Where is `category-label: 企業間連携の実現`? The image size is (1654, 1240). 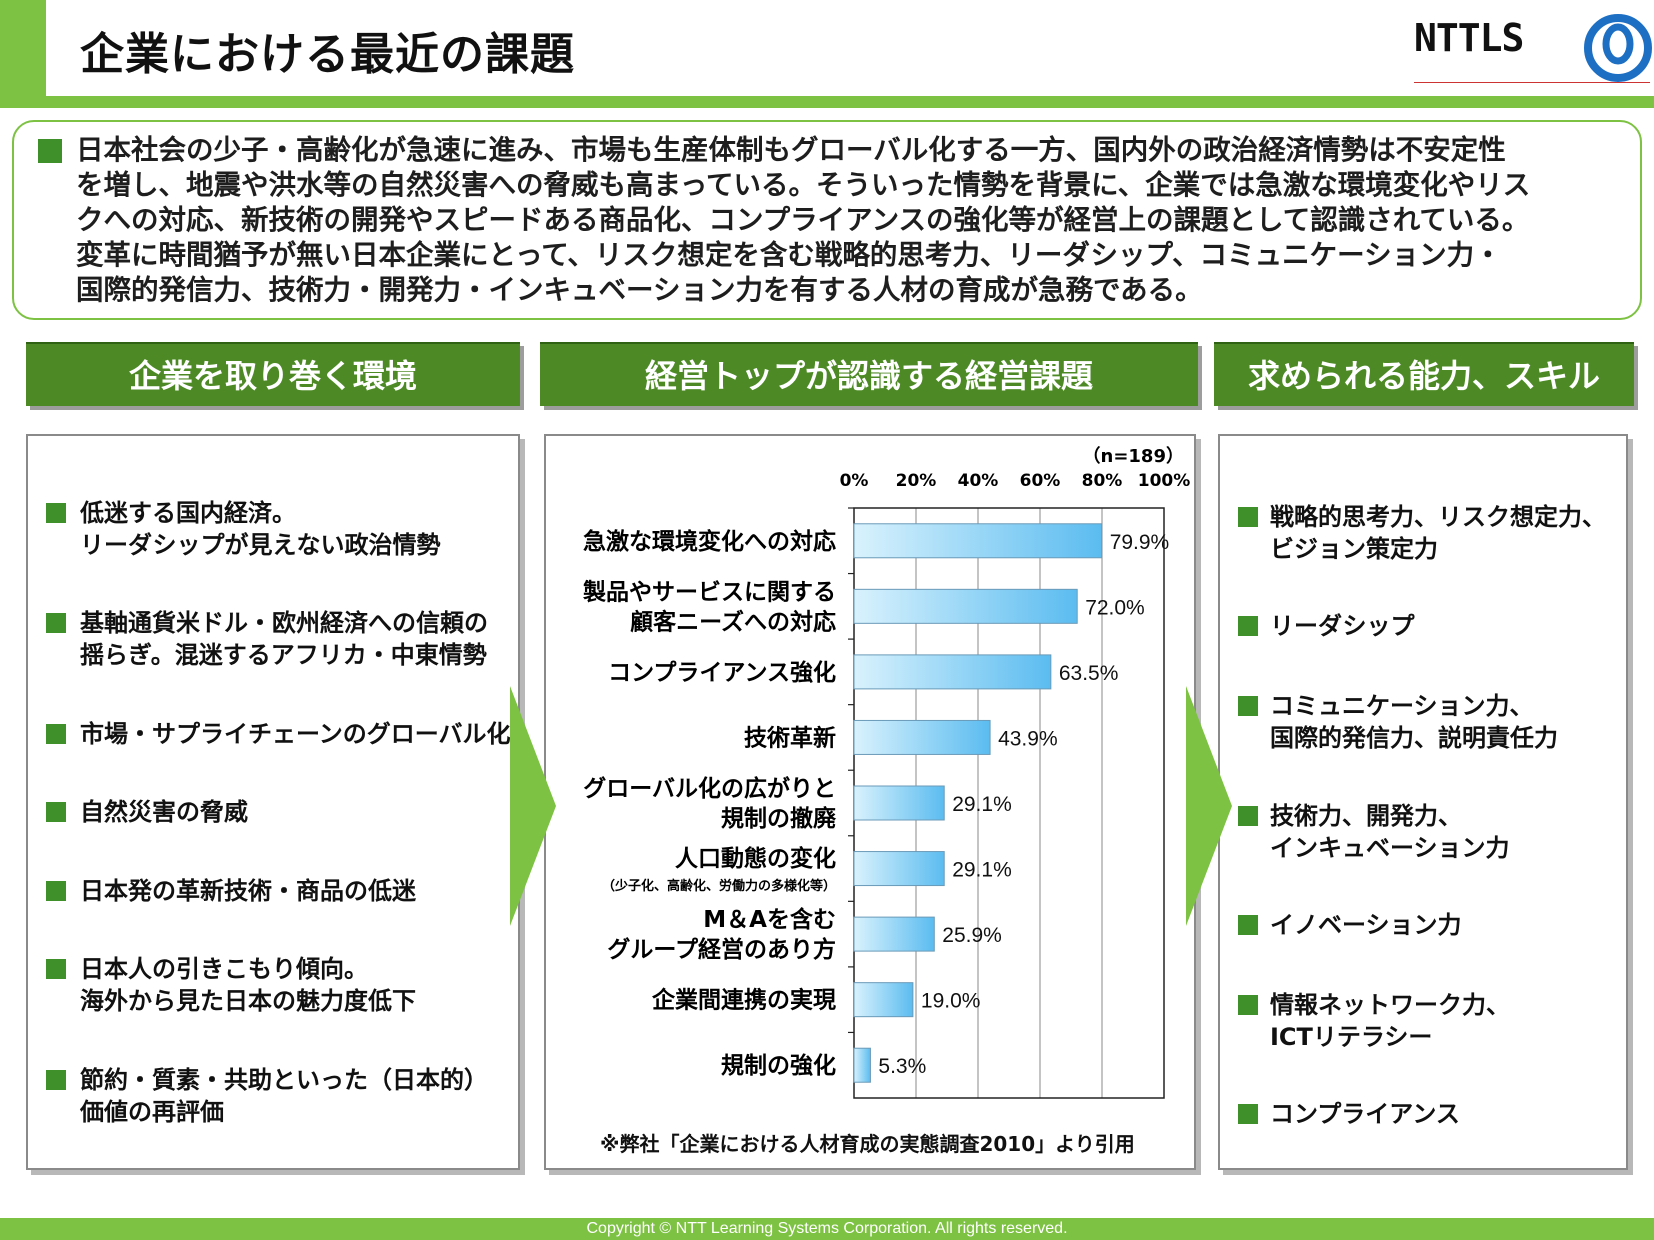 category-label: 企業間連携の実現 is located at coordinates (743, 1000).